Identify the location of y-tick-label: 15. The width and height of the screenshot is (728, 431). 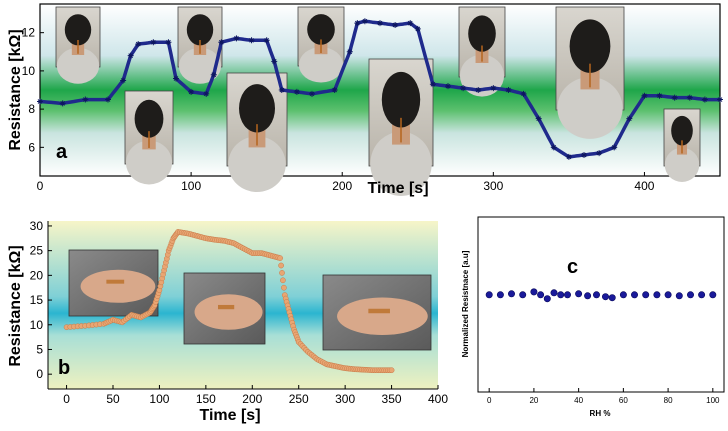
(37, 300).